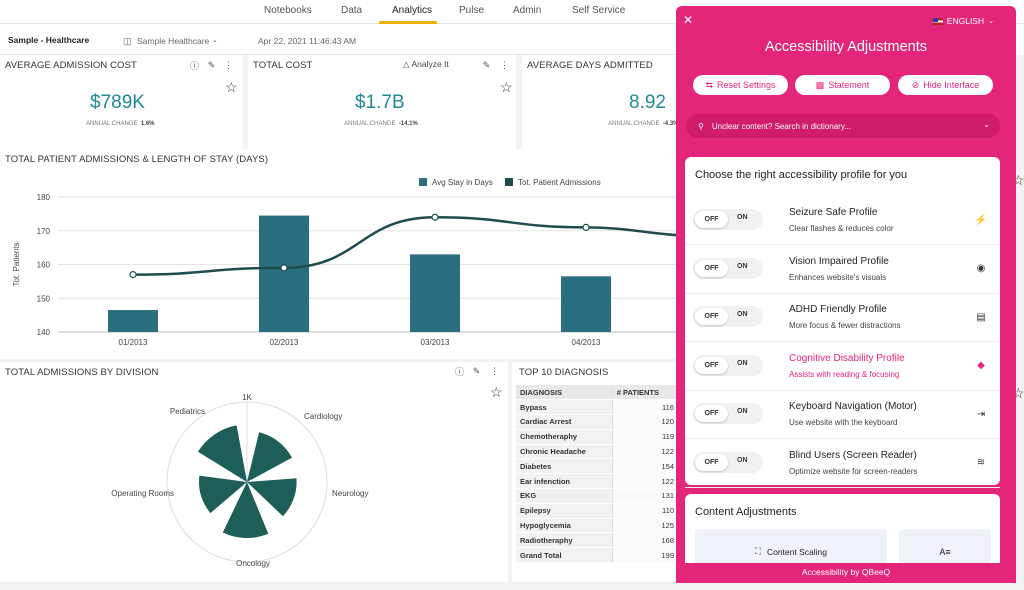  Describe the element at coordinates (945, 85) in the screenshot. I see `hide-interface-button: ⊘ Hide Interface` at that location.